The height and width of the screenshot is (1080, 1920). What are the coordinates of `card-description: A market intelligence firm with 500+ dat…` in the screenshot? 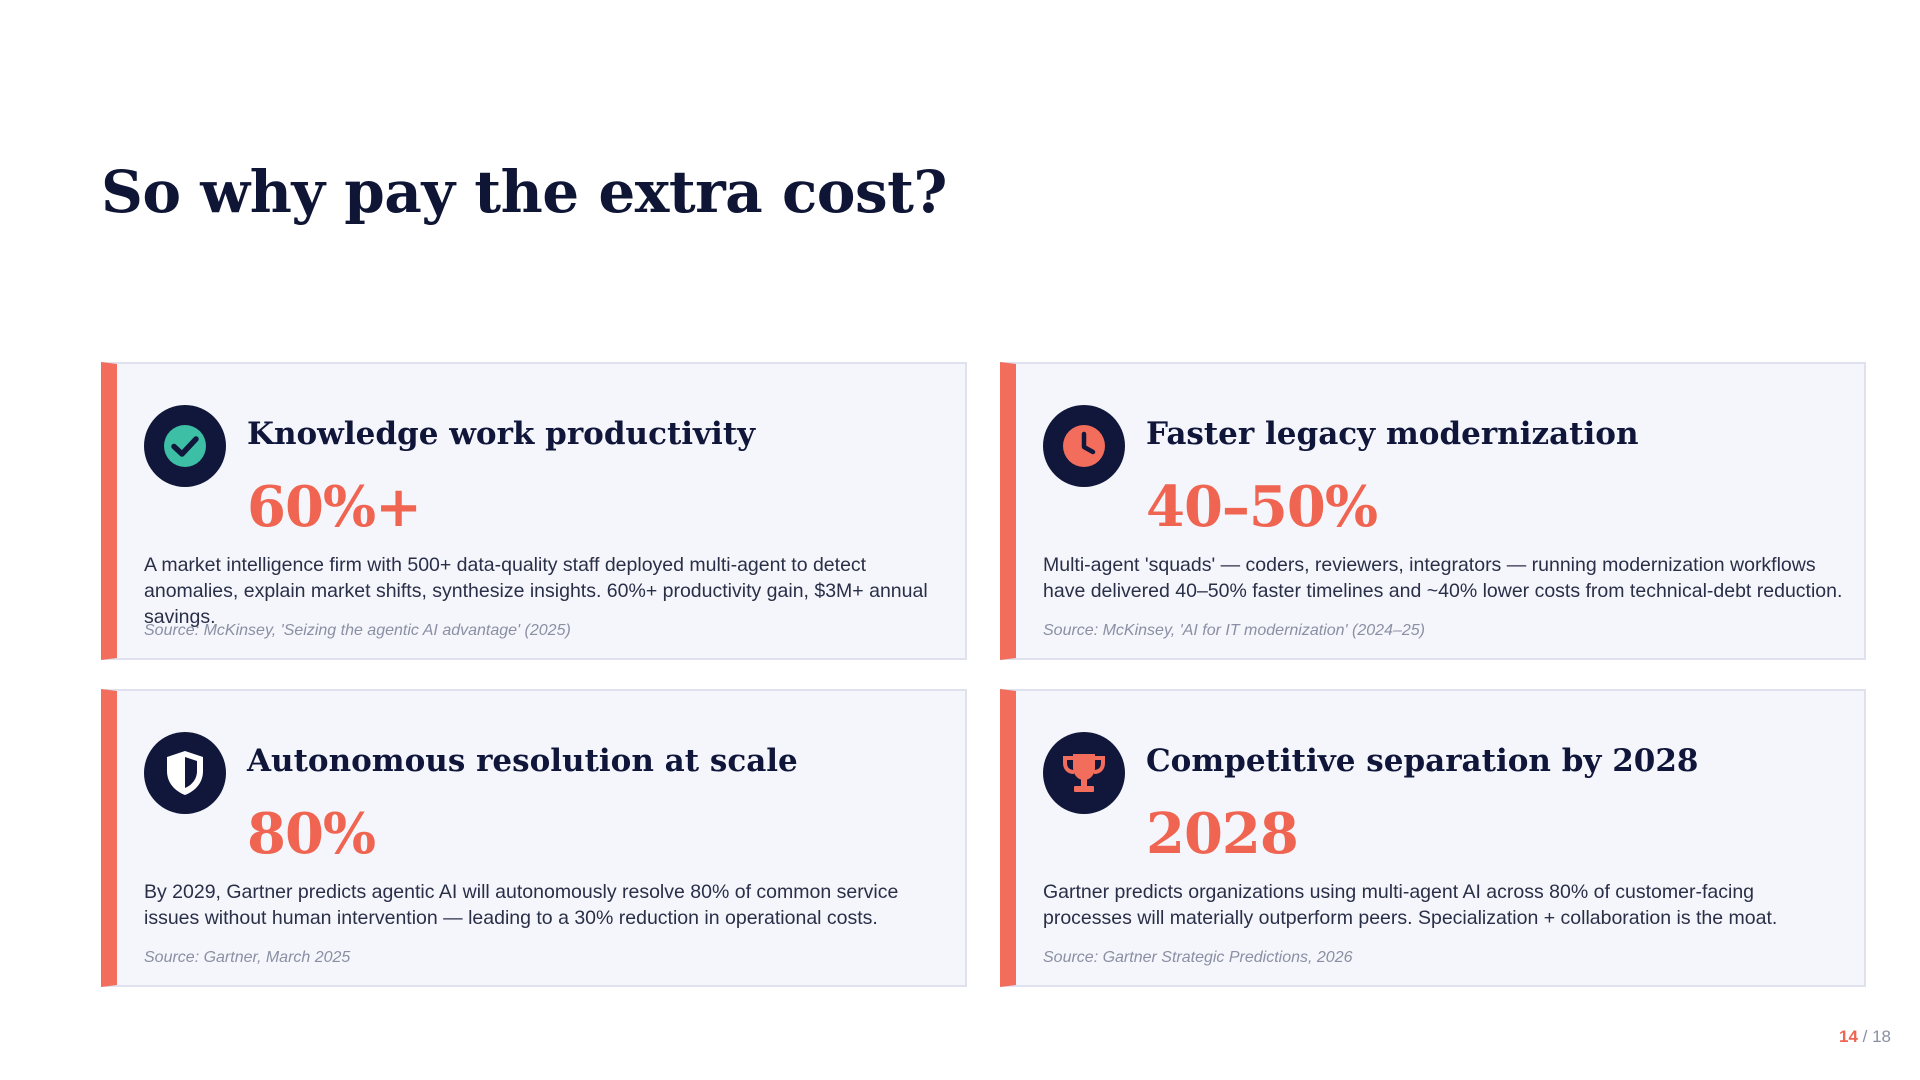 It's located at (536, 591).